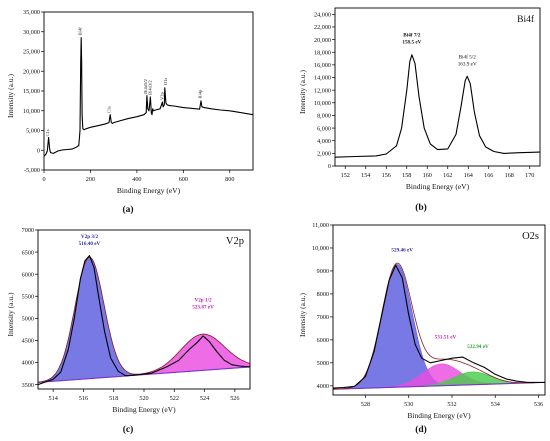 The image size is (550, 441). I want to click on panel-title: V2p, so click(235, 241).